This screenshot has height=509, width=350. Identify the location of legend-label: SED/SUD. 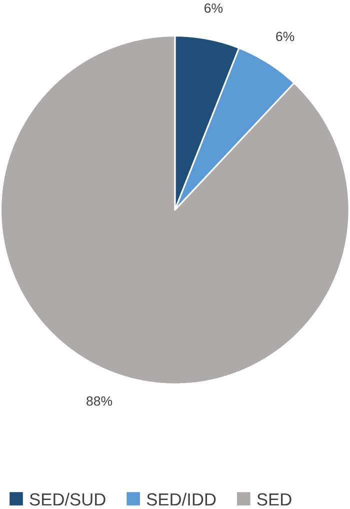
(68, 499).